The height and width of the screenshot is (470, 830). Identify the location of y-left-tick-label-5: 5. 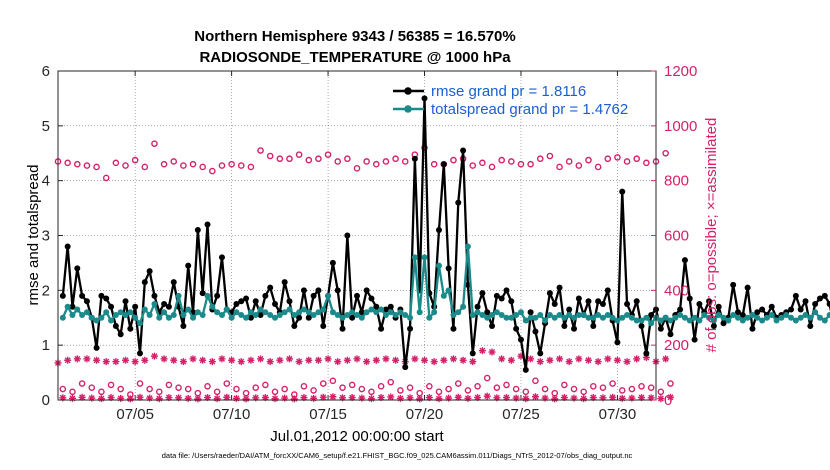
(46, 126).